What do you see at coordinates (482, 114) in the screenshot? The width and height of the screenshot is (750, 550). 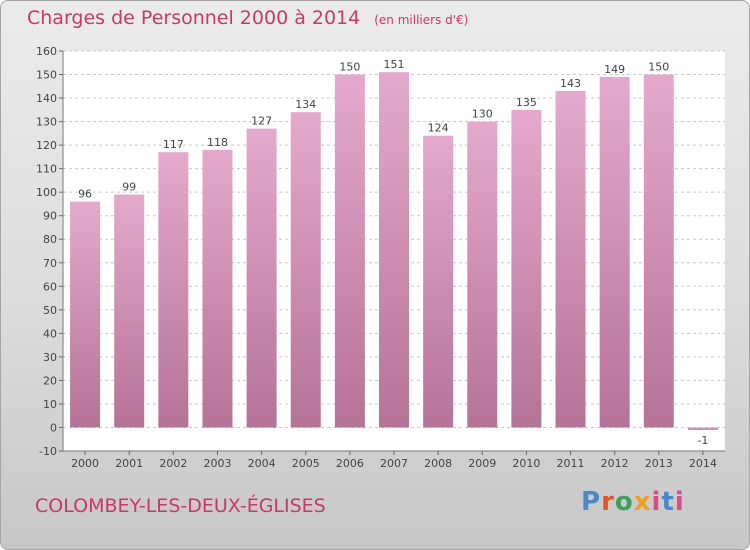 I see `data-label: 130` at bounding box center [482, 114].